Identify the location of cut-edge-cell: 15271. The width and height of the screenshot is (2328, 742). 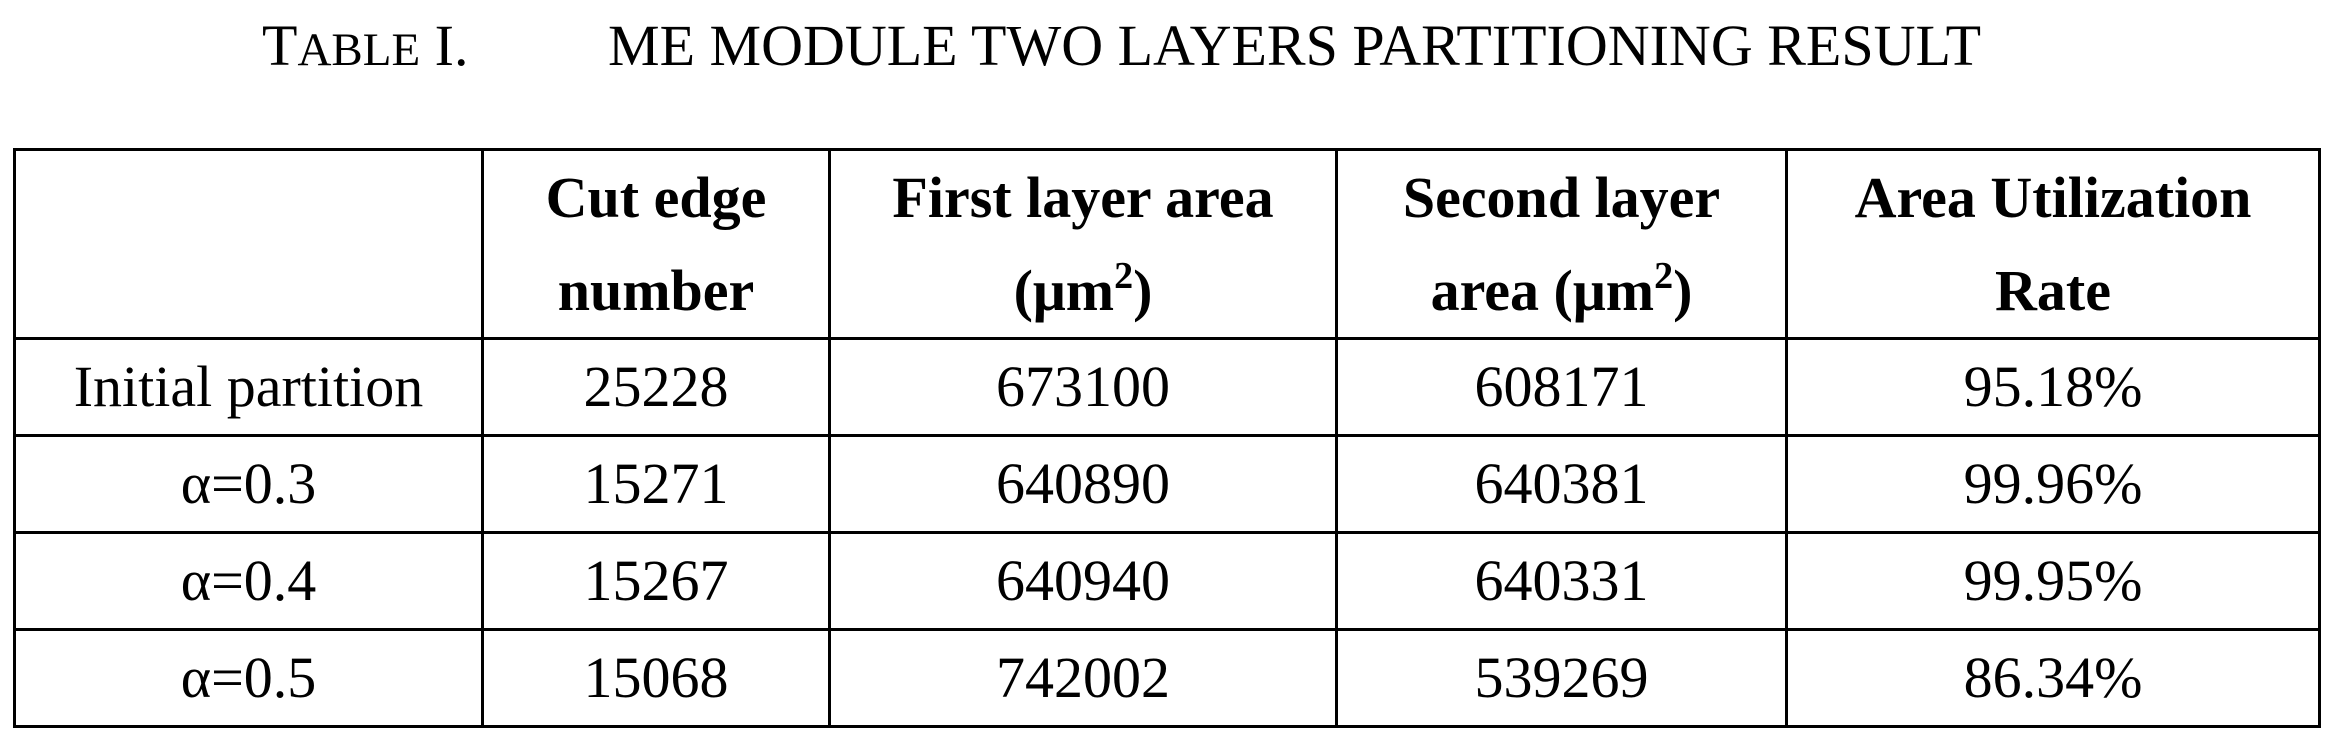
(656, 484).